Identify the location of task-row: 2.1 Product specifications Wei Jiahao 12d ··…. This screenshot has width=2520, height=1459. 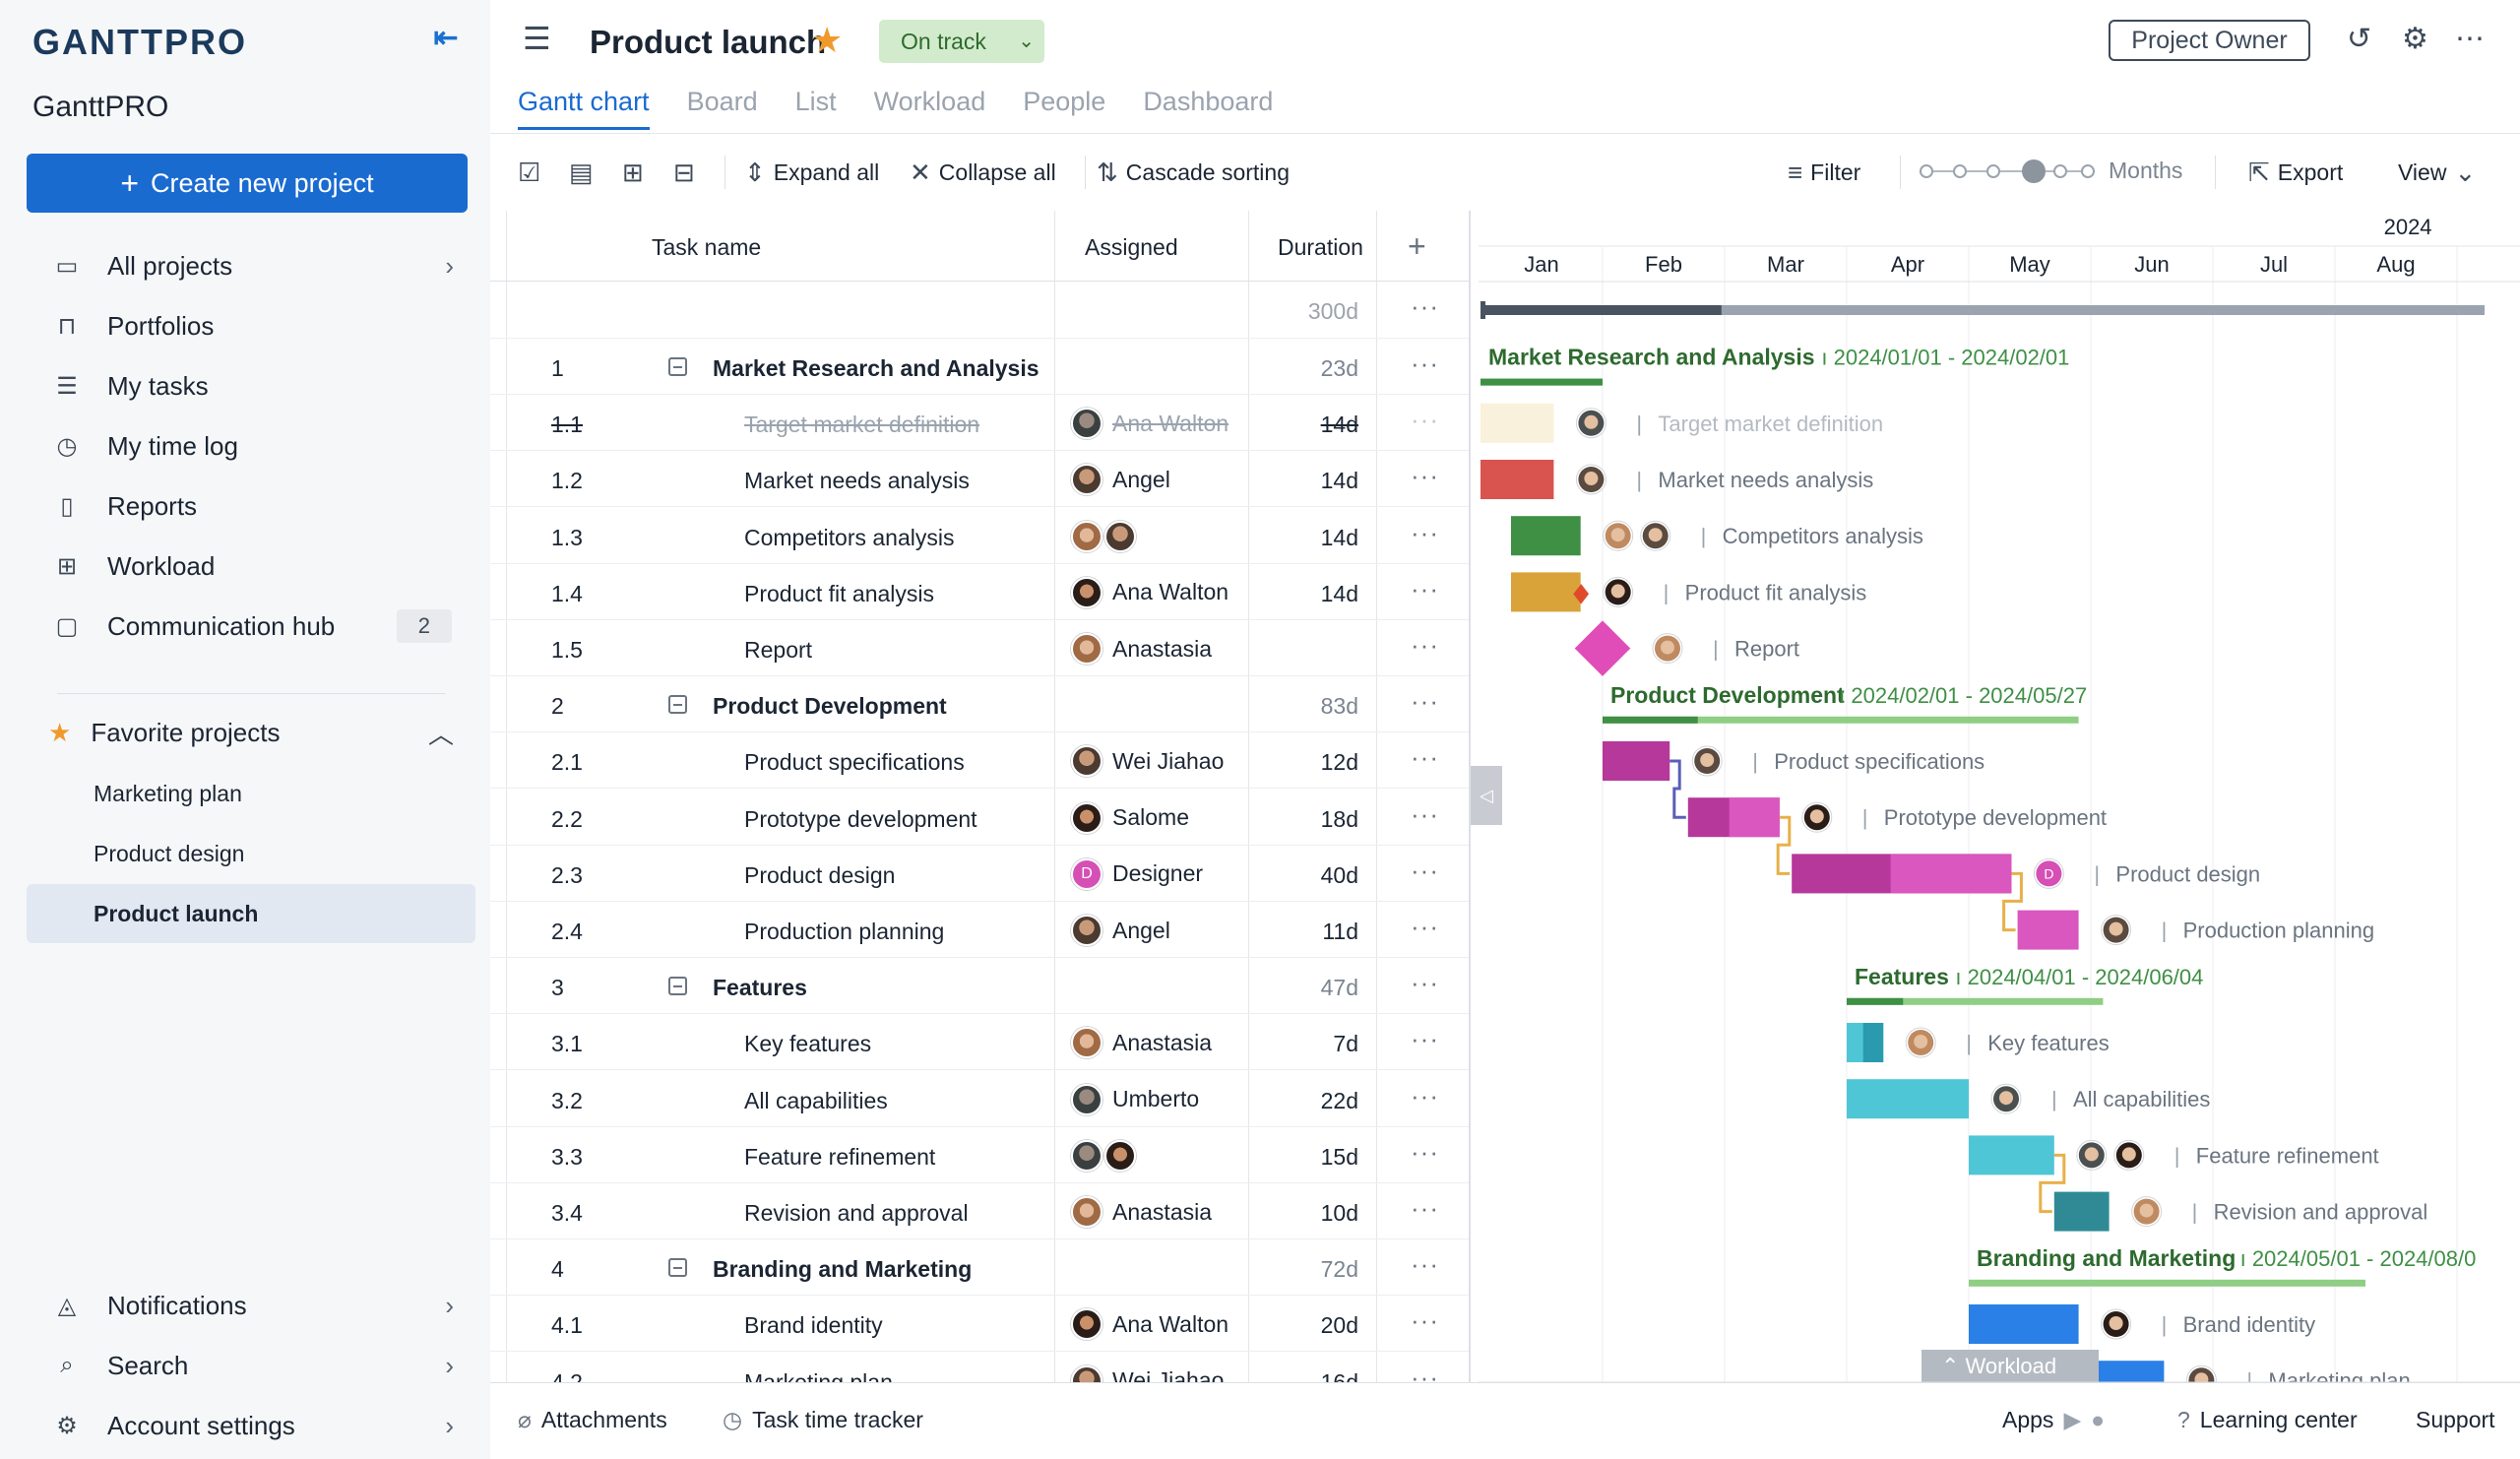
(979, 761).